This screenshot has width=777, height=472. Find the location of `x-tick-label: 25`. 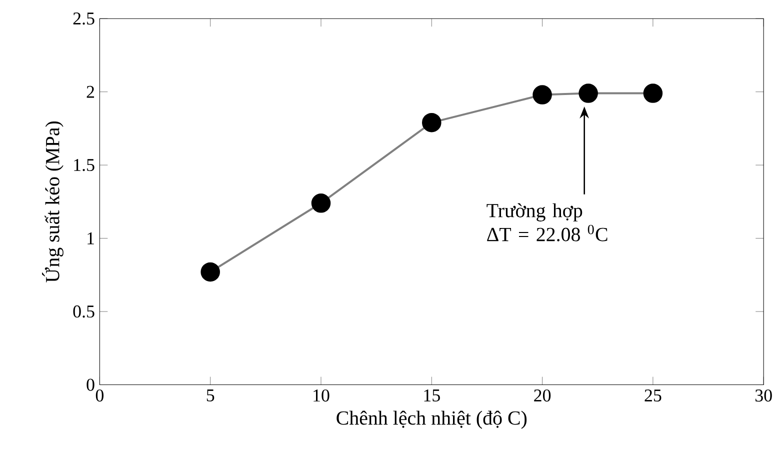

x-tick-label: 25 is located at coordinates (653, 396).